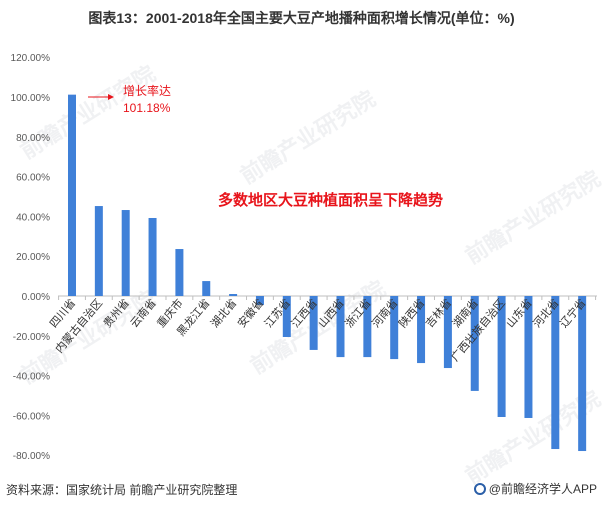 Image resolution: width=603 pixels, height=509 pixels. Describe the element at coordinates (301, 18) in the screenshot. I see `chart-title: 图表13：2001-2018年全国主要大豆产地播种面积增长情况(单位：%)` at that location.